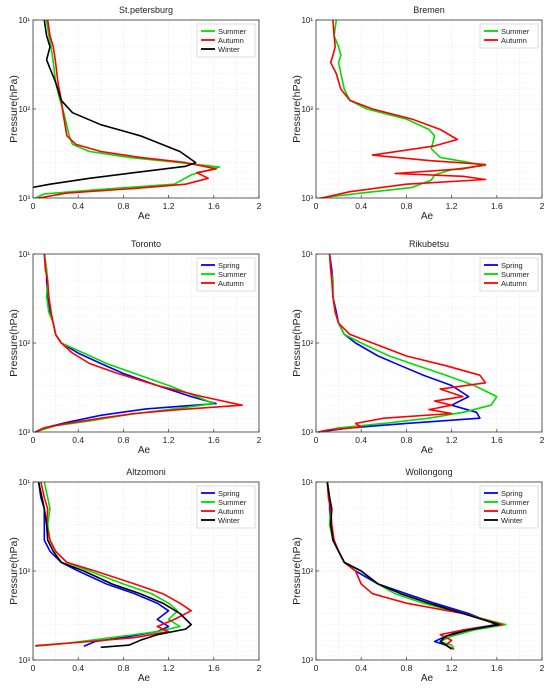  I want to click on legend-label: Winter, so click(229, 520).